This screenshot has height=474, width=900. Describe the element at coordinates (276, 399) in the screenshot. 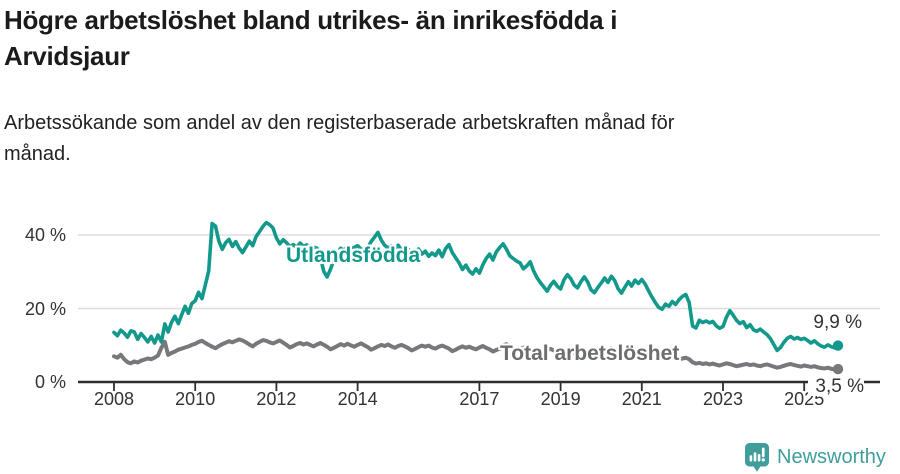

I see `x-tick-label-2012: 2012` at that location.